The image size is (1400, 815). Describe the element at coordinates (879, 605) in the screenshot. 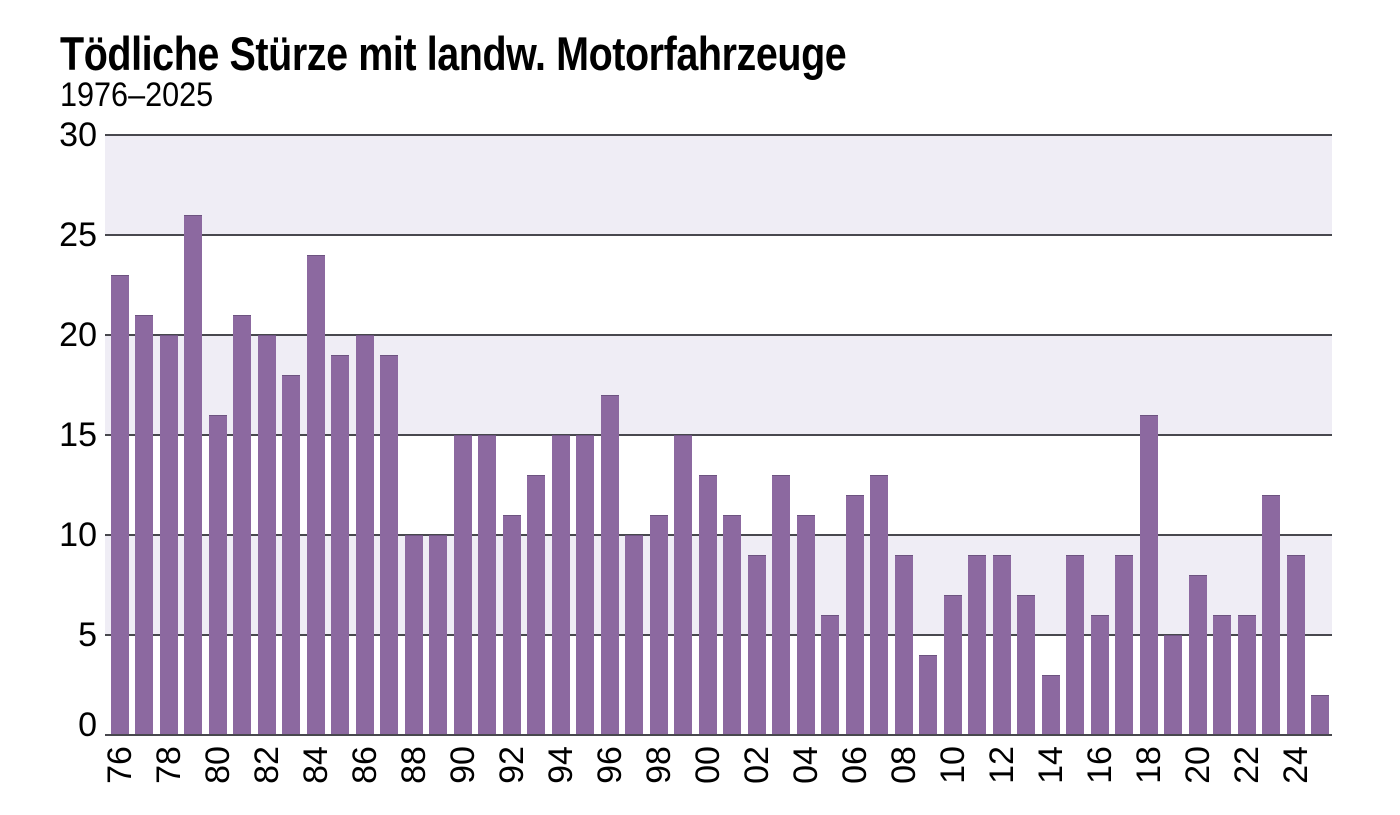

I see `bar-2007` at that location.